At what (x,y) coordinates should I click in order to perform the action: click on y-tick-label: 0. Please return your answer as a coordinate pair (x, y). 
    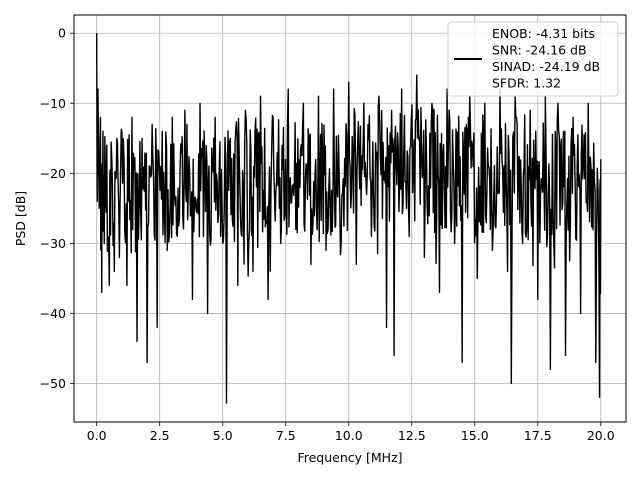
    Looking at the image, I should click on (62, 33).